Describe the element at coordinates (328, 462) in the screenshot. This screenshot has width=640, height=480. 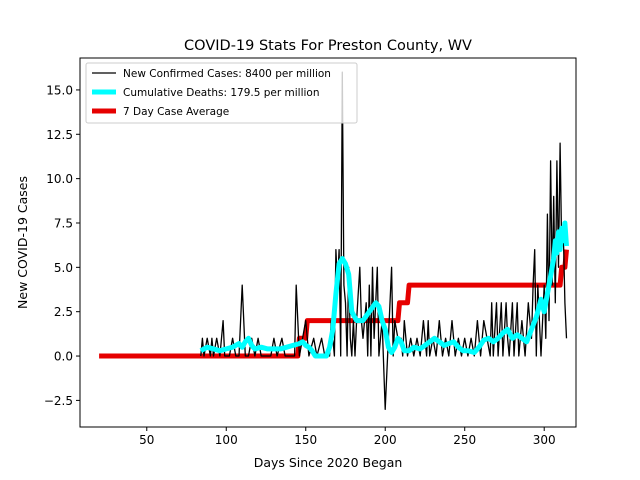
I see `x-axis-label: Days Since 2020 Began` at that location.